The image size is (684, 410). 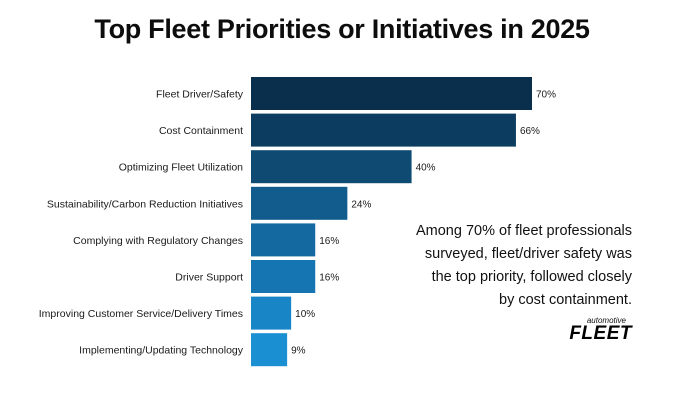 I want to click on value-label-3: 40%, so click(x=426, y=168).